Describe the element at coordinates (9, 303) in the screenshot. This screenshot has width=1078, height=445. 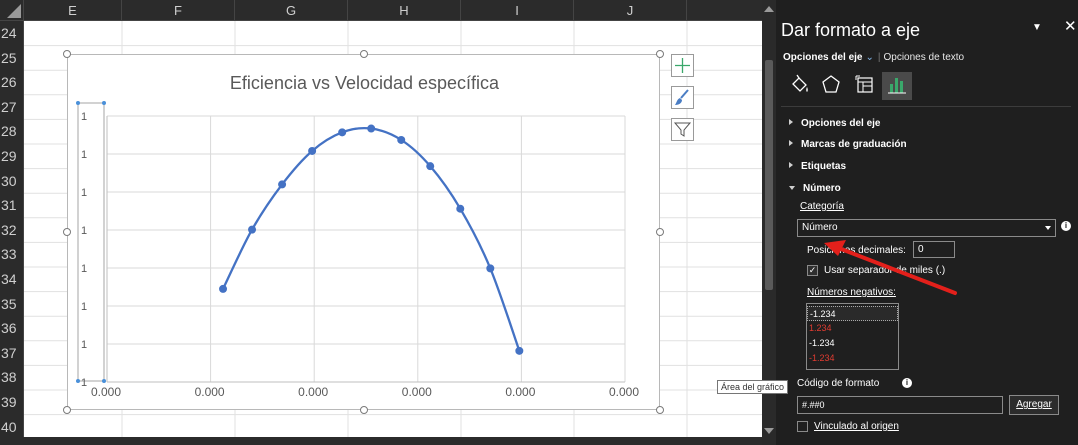
I see `row-header-35: 35` at that location.